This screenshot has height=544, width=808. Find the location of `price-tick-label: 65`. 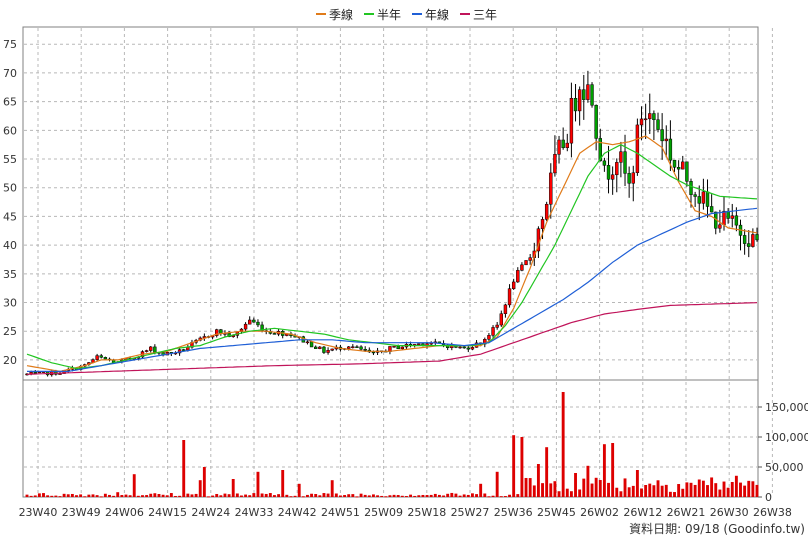

price-tick-label: 65 is located at coordinates (10, 102).